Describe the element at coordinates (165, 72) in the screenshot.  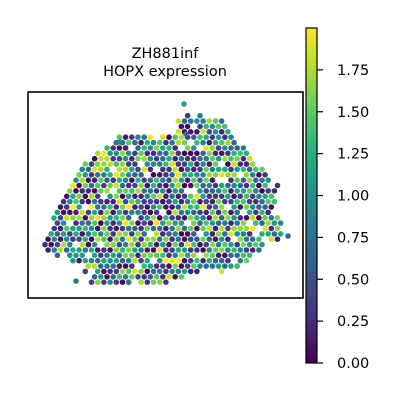
I see `chart-subtitle: HOPX expression` at that location.